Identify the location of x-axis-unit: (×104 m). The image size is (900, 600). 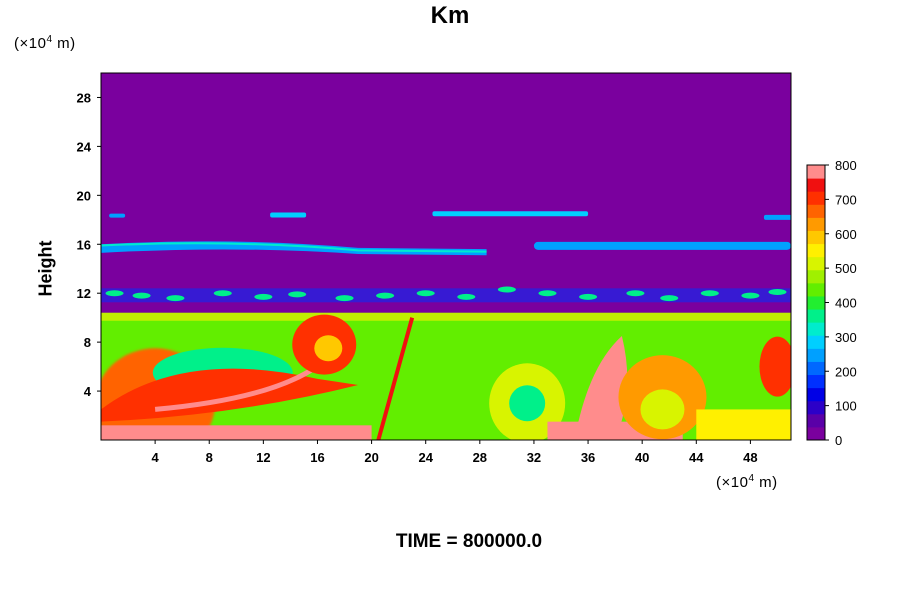
(747, 482).